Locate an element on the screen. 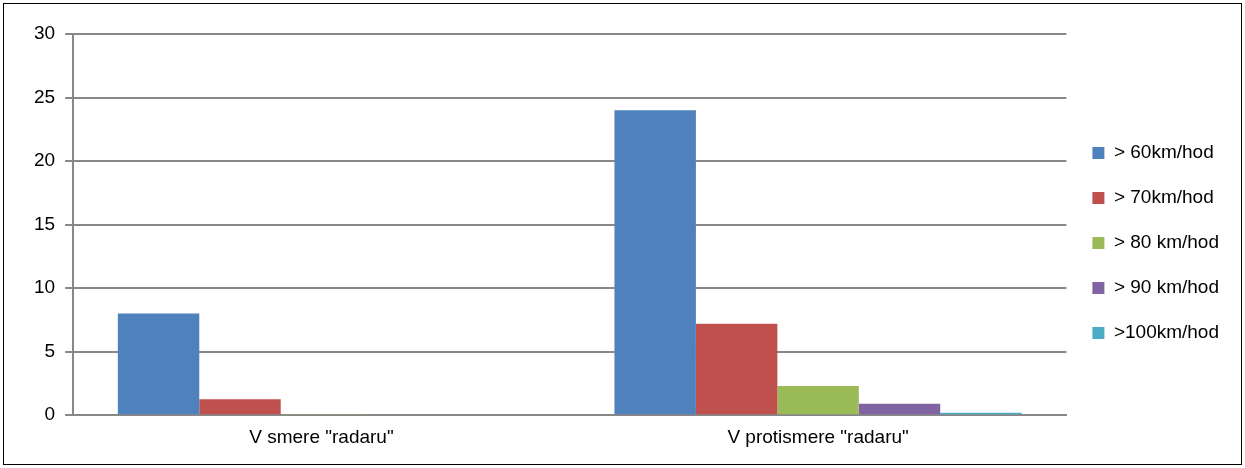 The width and height of the screenshot is (1245, 468). legend-label: > 70km/hod is located at coordinates (1163, 197).